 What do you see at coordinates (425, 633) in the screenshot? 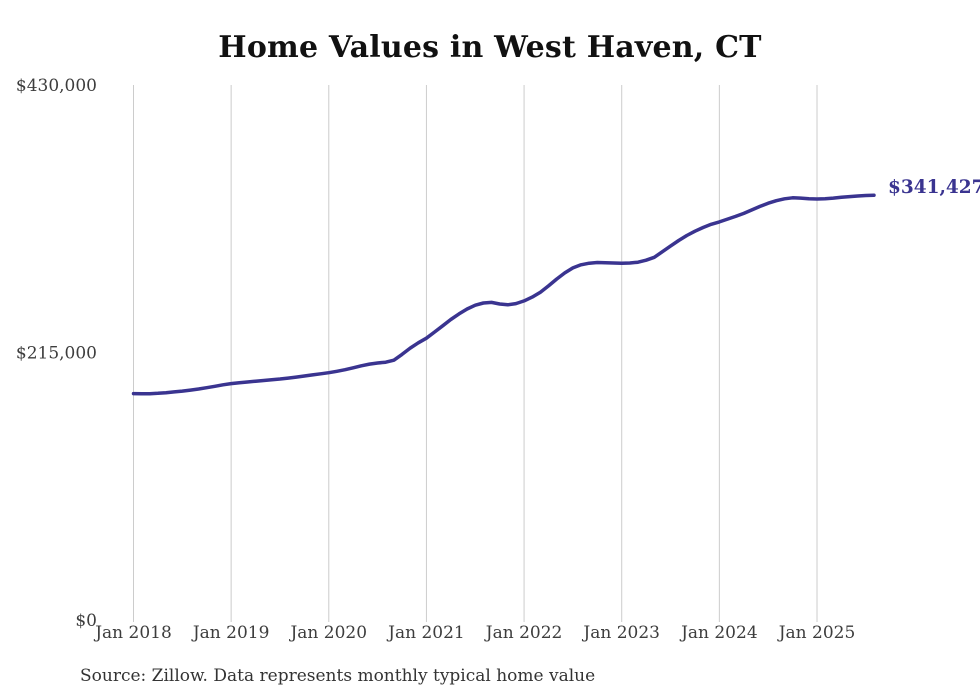
I see `x-axis-tick-label: Jan 2021` at bounding box center [425, 633].